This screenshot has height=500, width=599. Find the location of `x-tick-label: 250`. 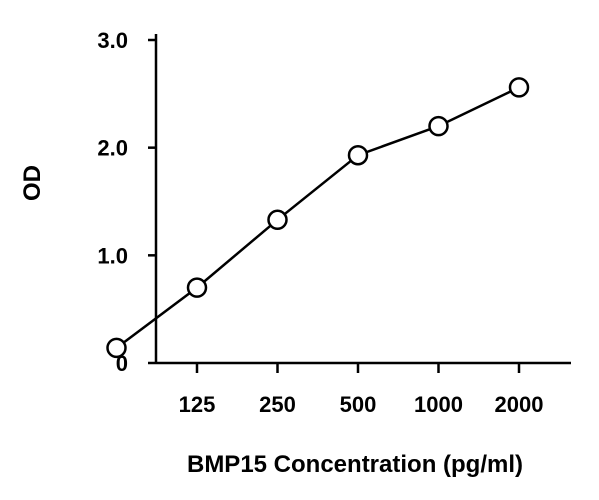

x-tick-label: 250 is located at coordinates (277, 404).